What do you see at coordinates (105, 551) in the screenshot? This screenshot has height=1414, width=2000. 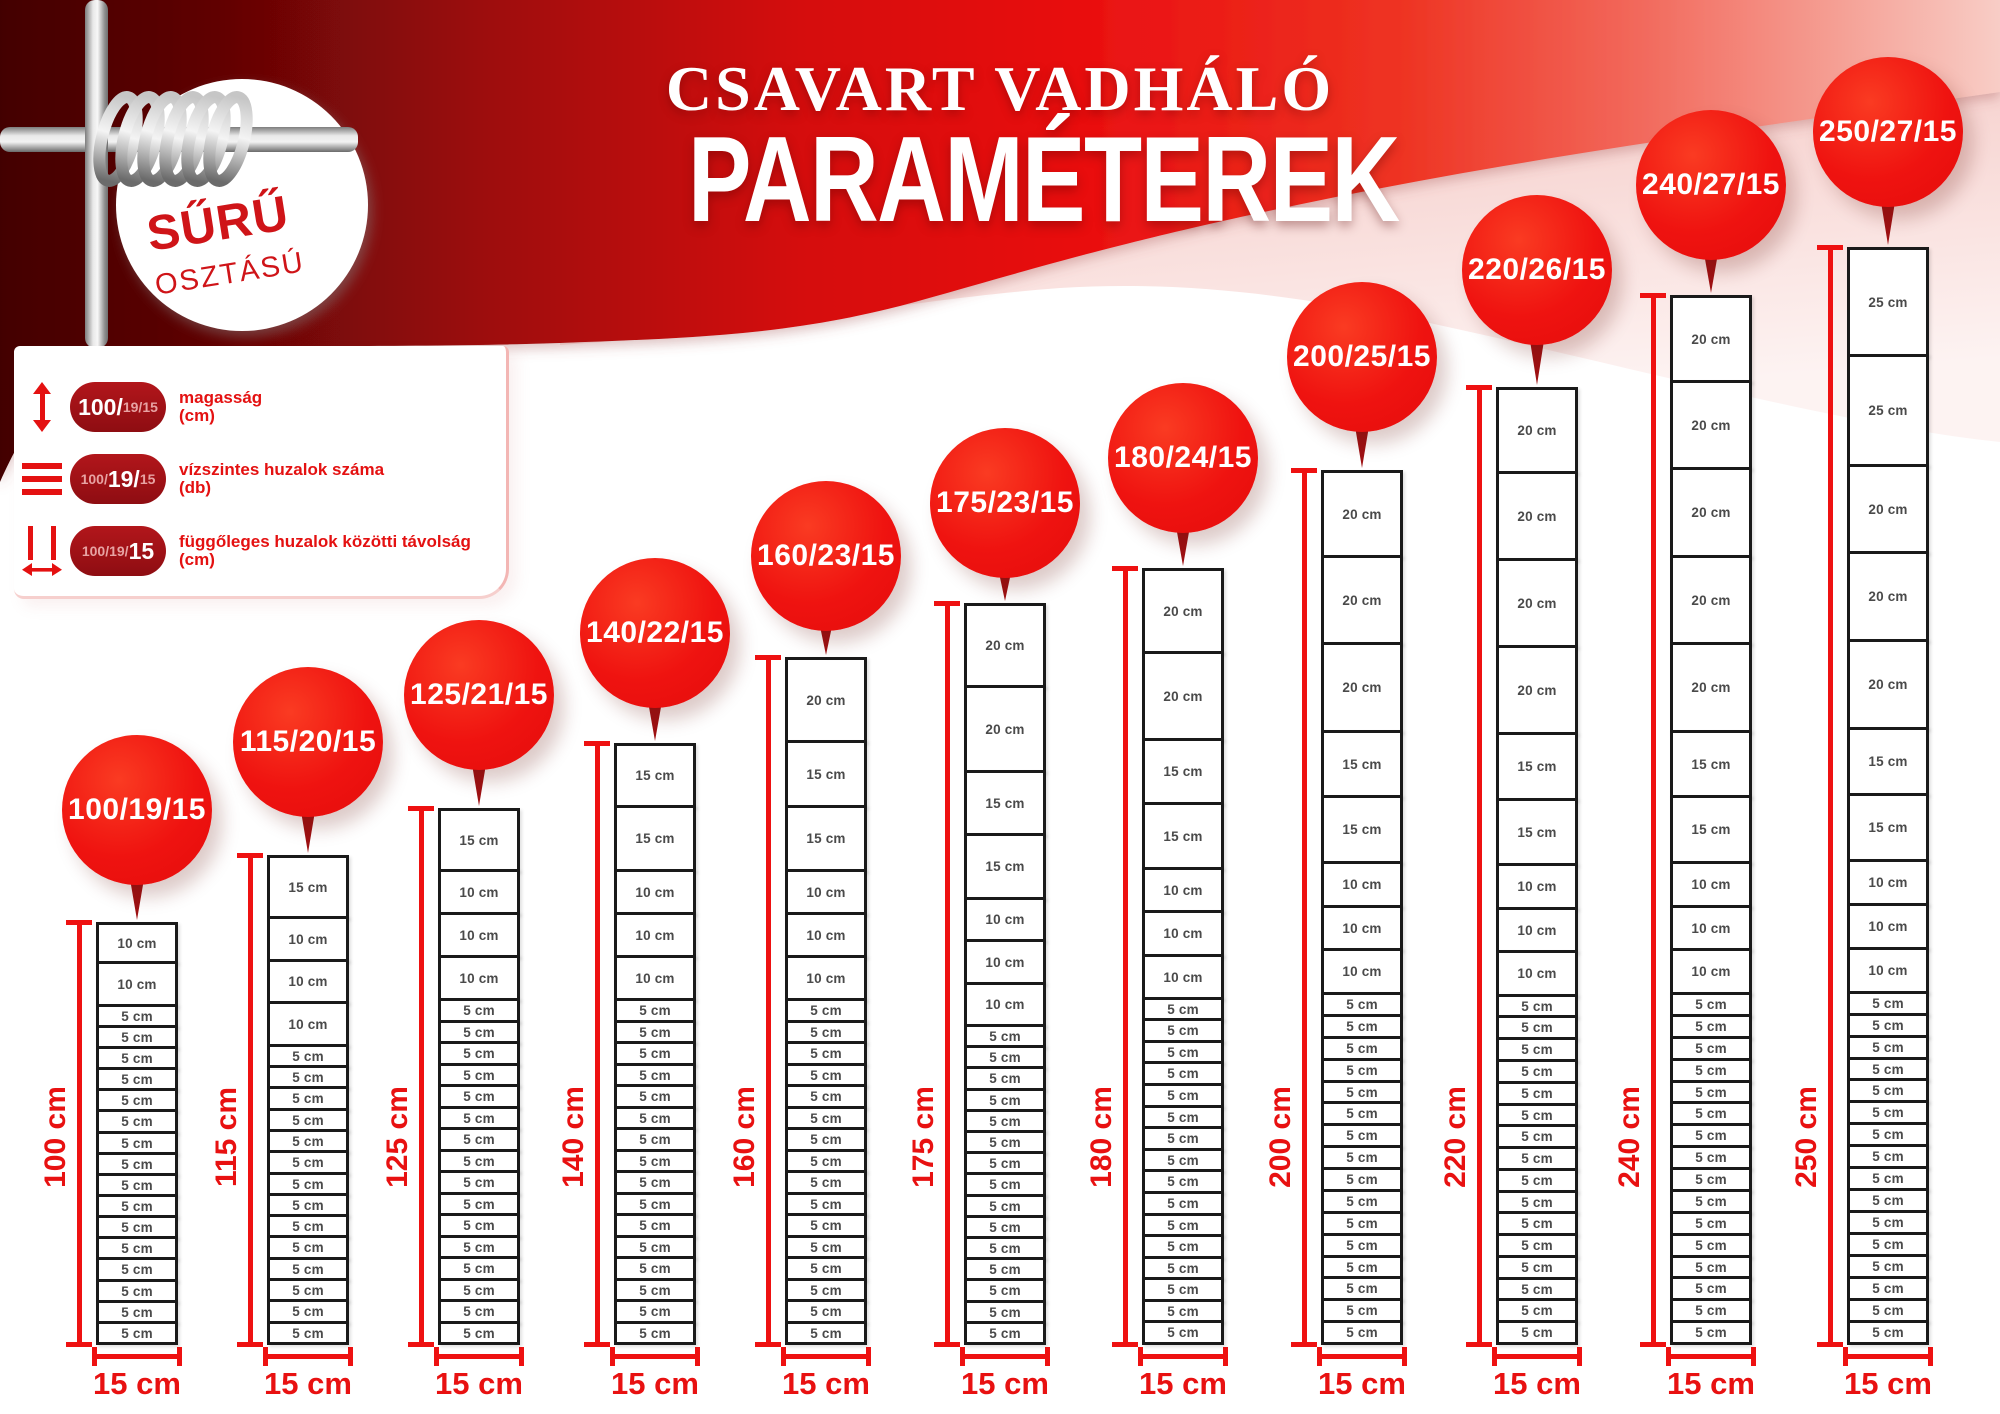 I see `pill-part: 100/19/` at bounding box center [105, 551].